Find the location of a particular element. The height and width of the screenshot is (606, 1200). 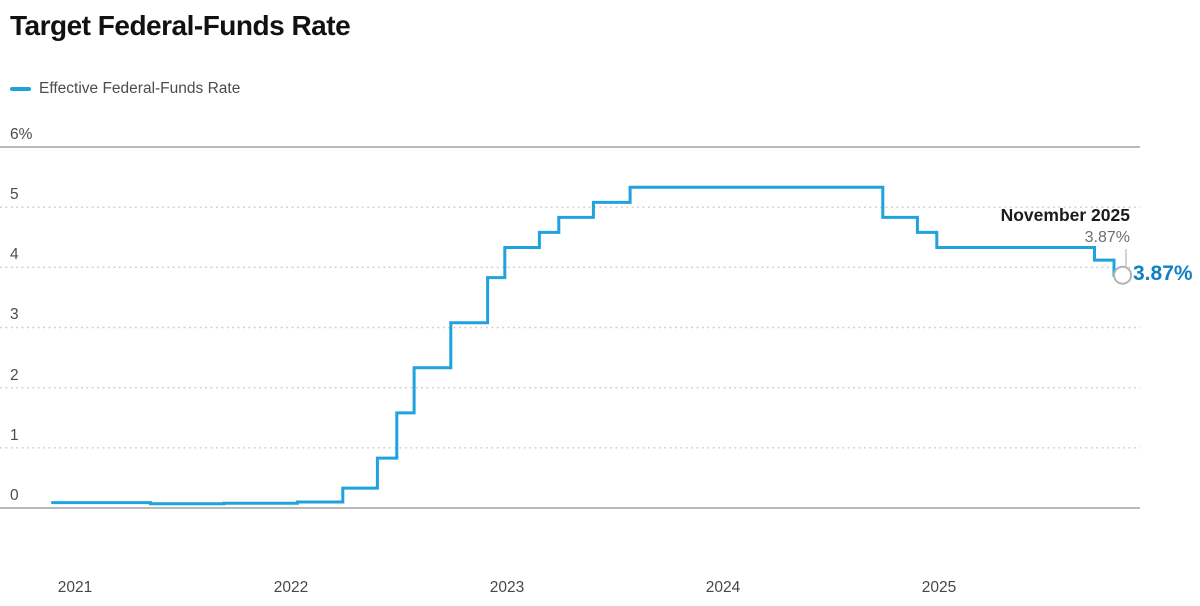

y-tick-label: 0 is located at coordinates (14, 495).